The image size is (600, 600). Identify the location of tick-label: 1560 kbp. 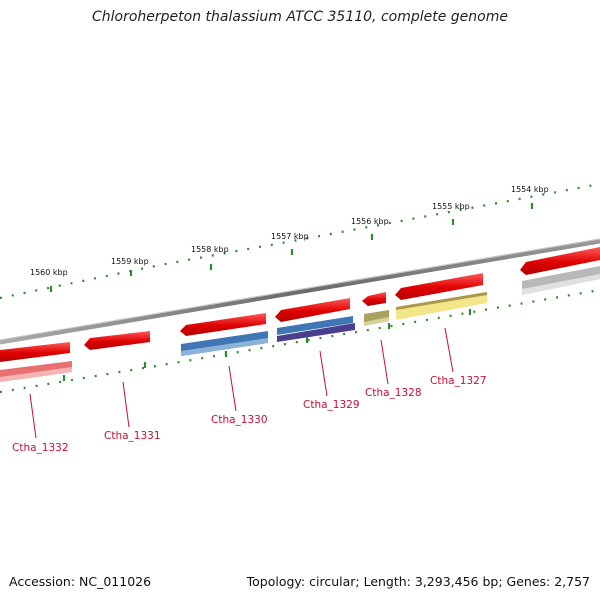
(49, 272).